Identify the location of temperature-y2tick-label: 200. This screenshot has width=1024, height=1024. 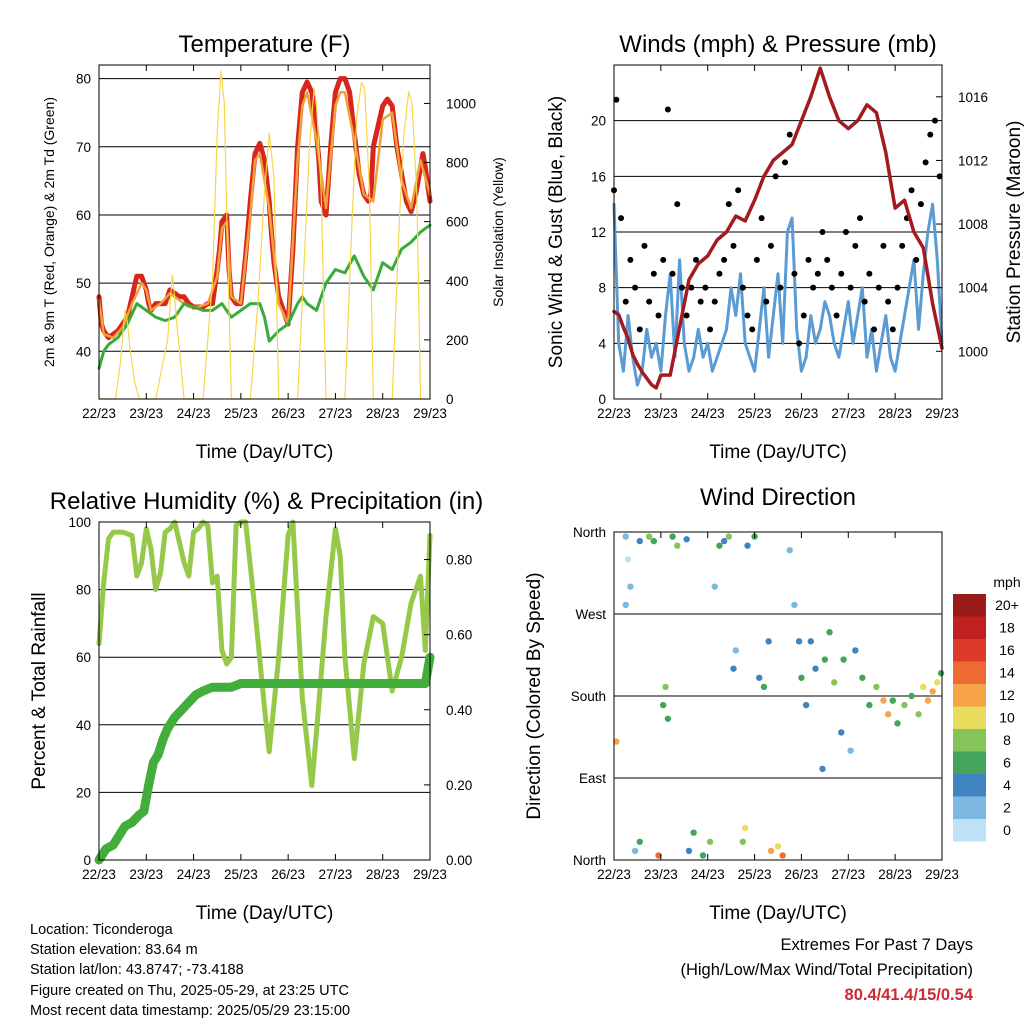
(457, 340).